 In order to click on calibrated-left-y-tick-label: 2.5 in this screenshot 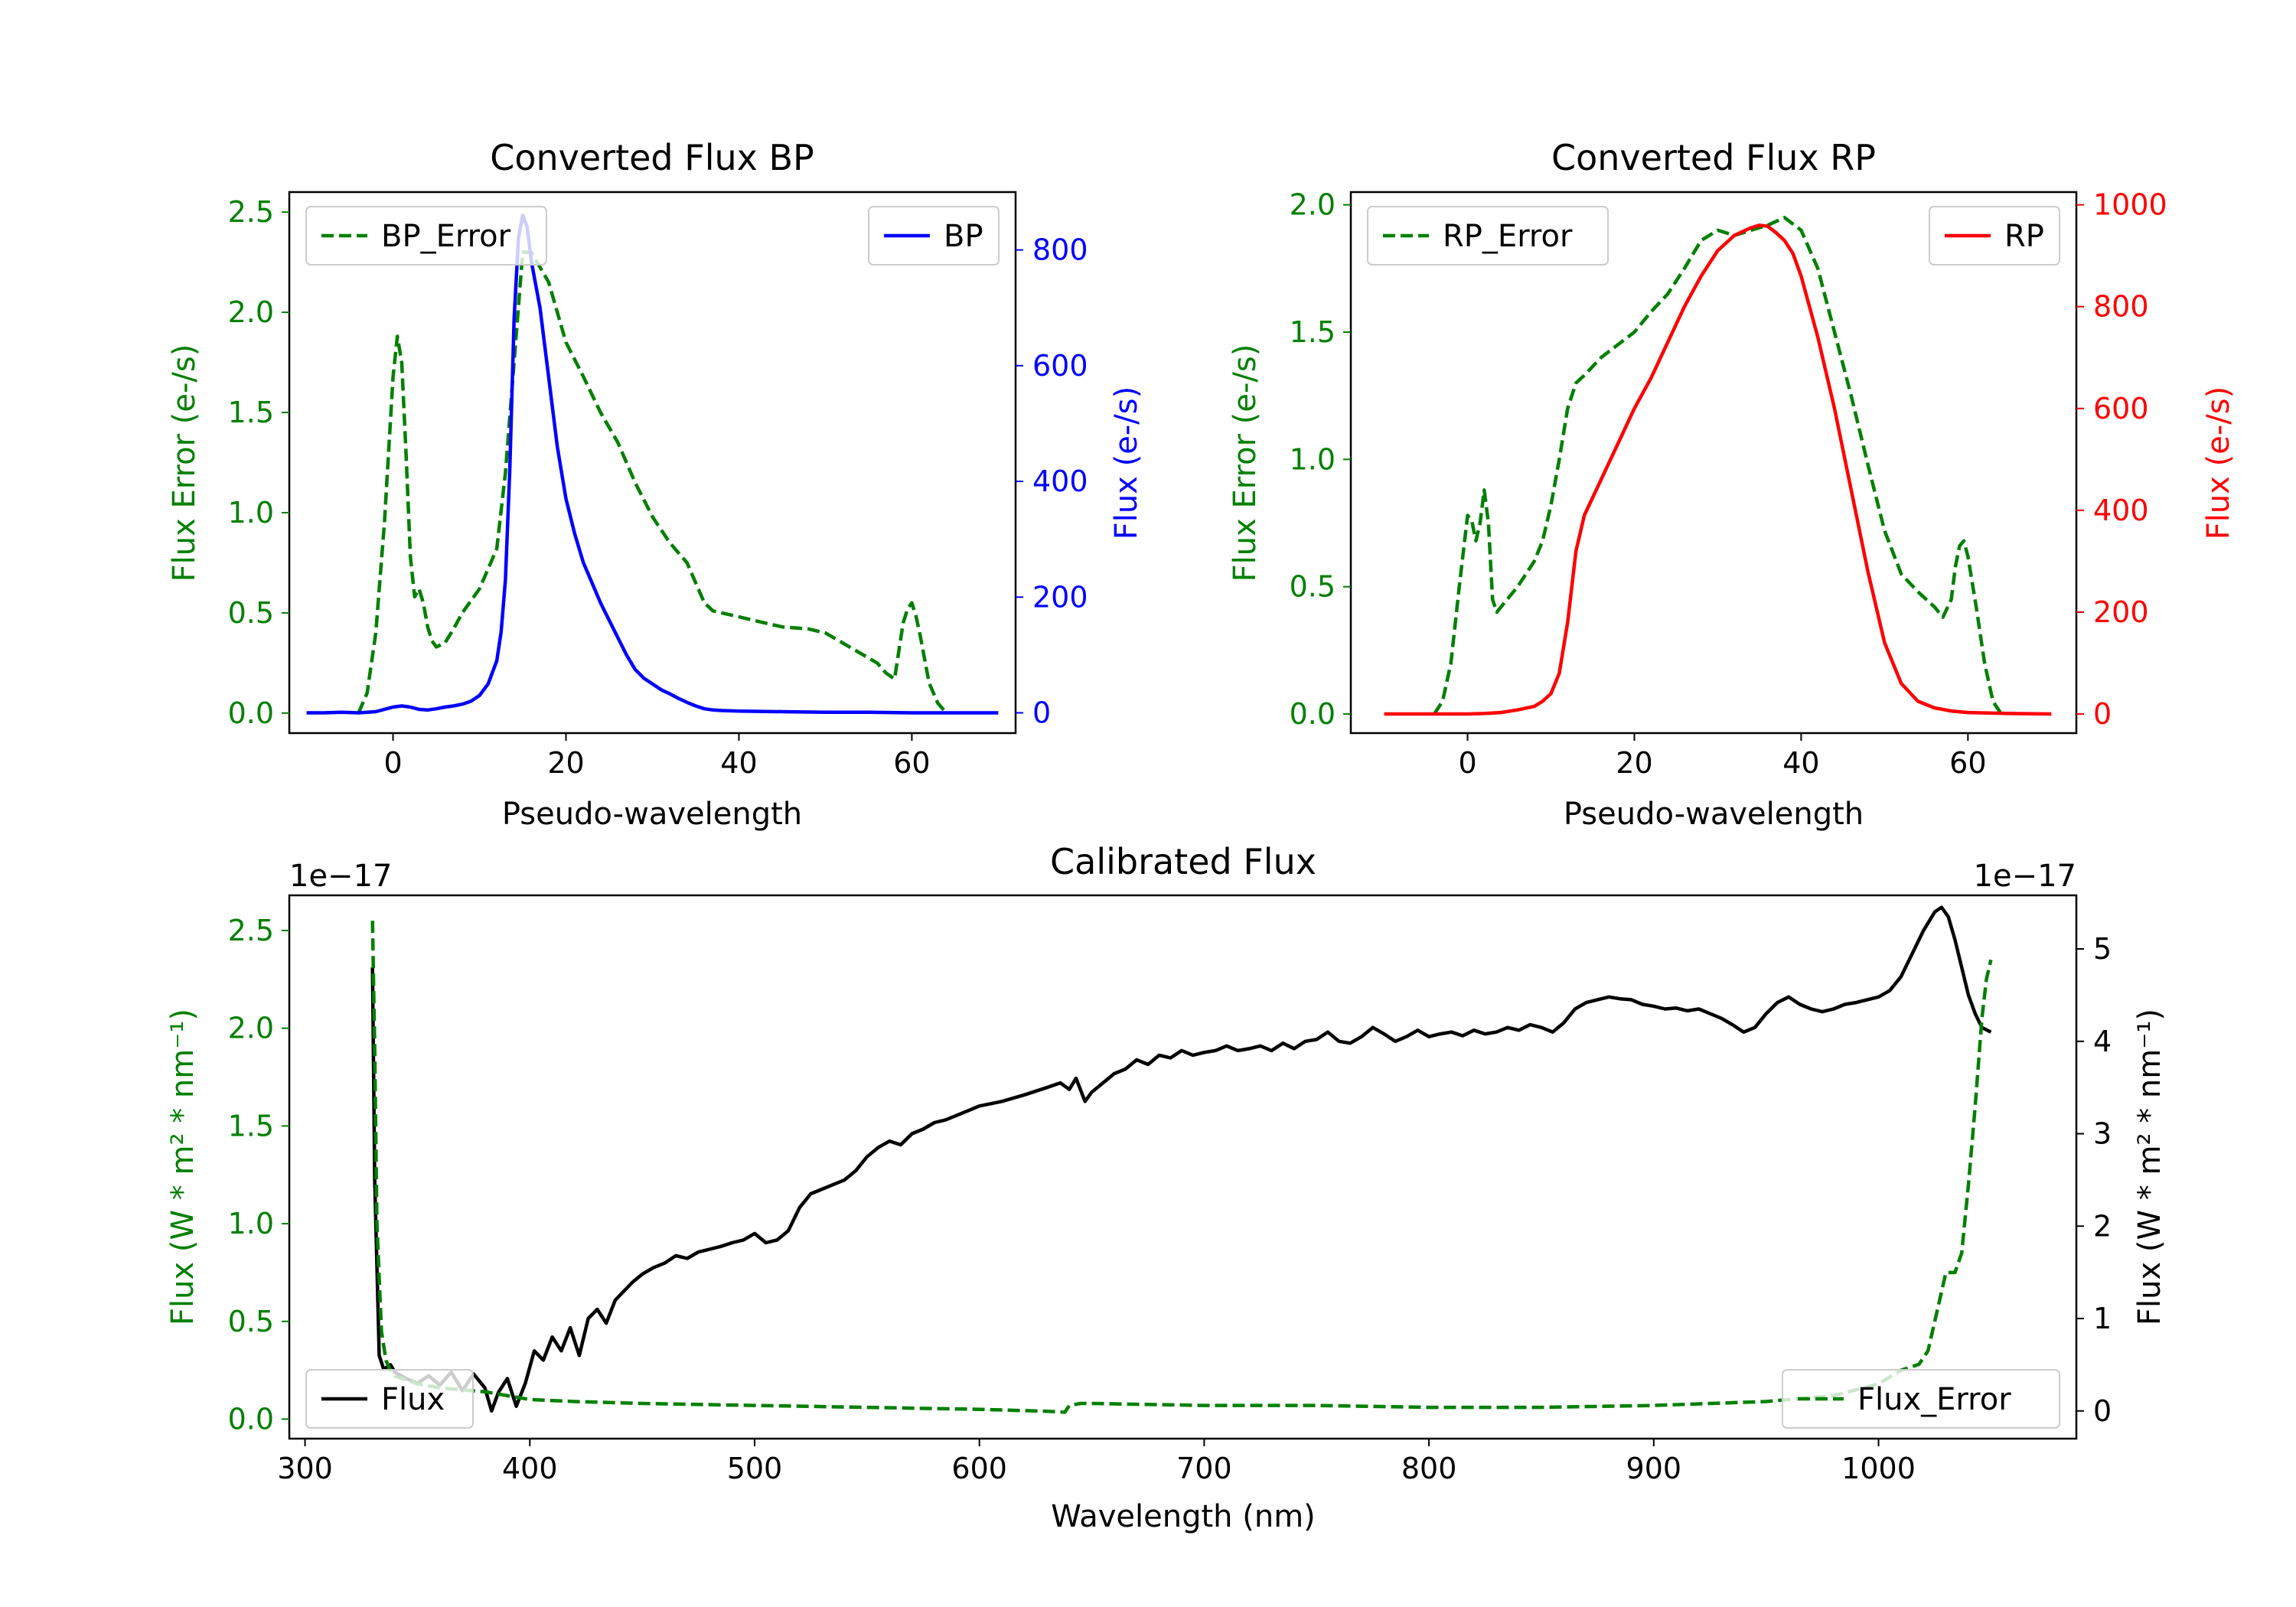, I will do `click(251, 931)`.